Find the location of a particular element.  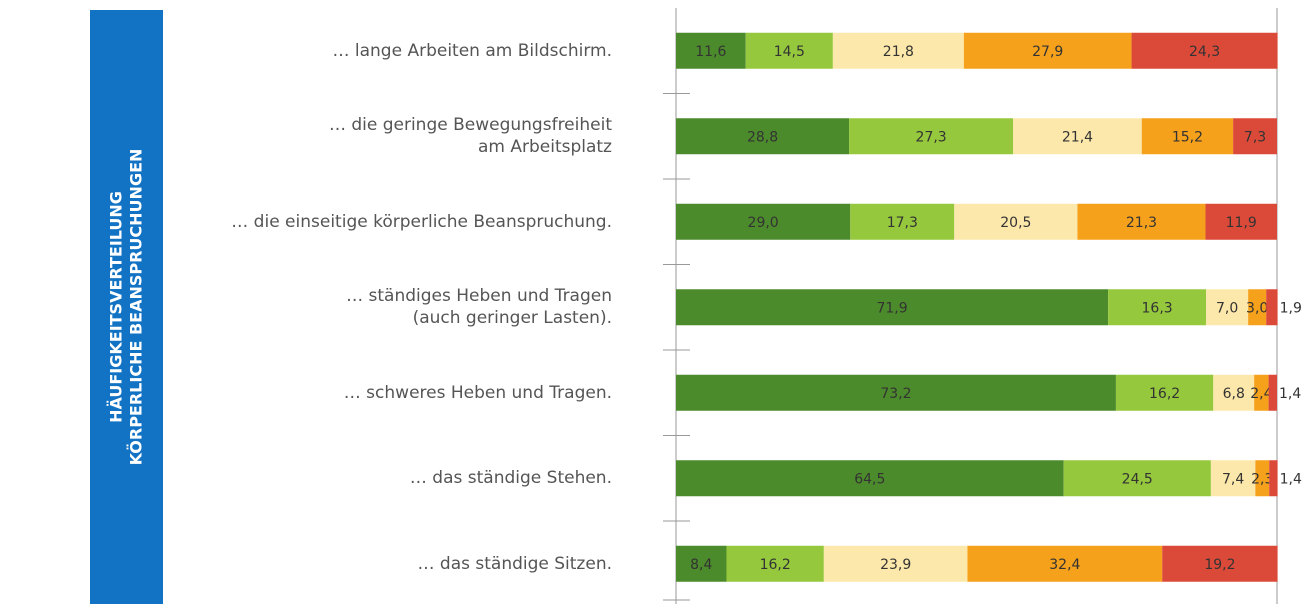

value-label: 6,8 is located at coordinates (1234, 394).